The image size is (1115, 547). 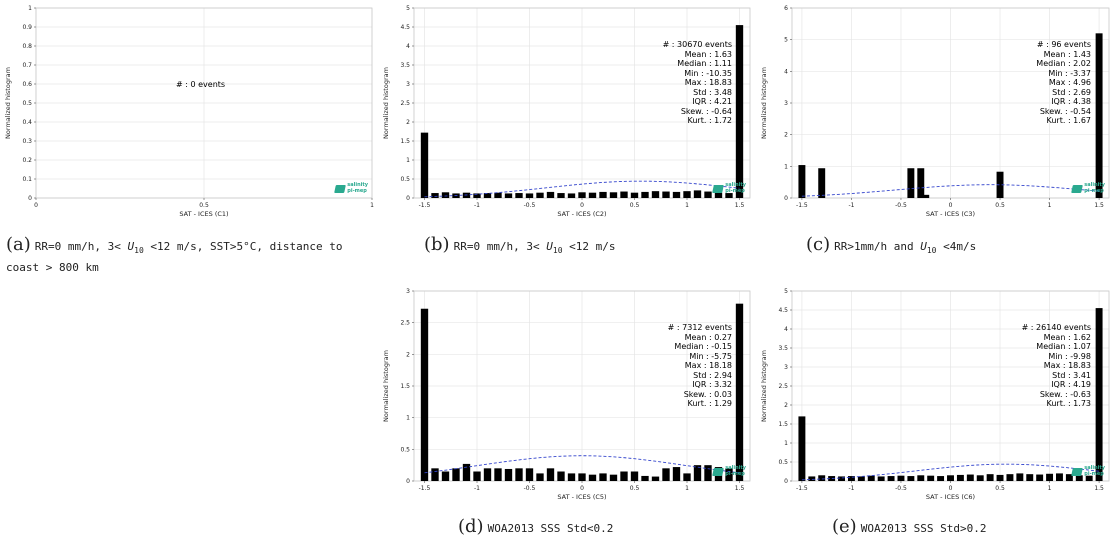 What do you see at coordinates (27, 122) in the screenshot?
I see `y-tick-label: 0.4` at bounding box center [27, 122].